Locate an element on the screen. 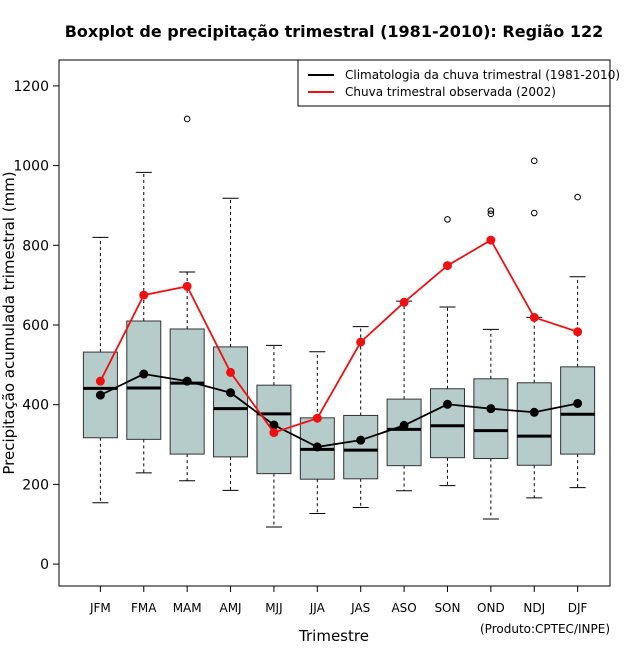 The width and height of the screenshot is (640, 660). box-amj is located at coordinates (231, 344).